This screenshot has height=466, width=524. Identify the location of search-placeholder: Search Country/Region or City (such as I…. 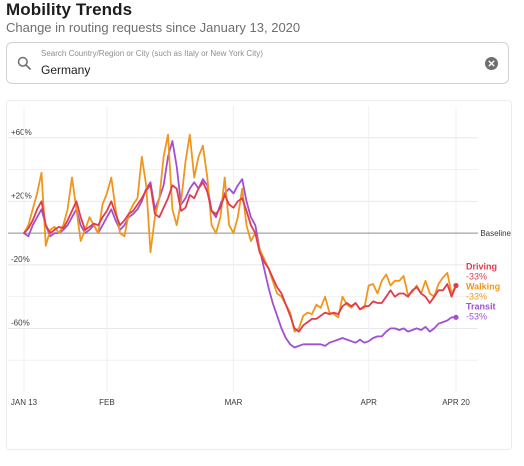
(152, 53).